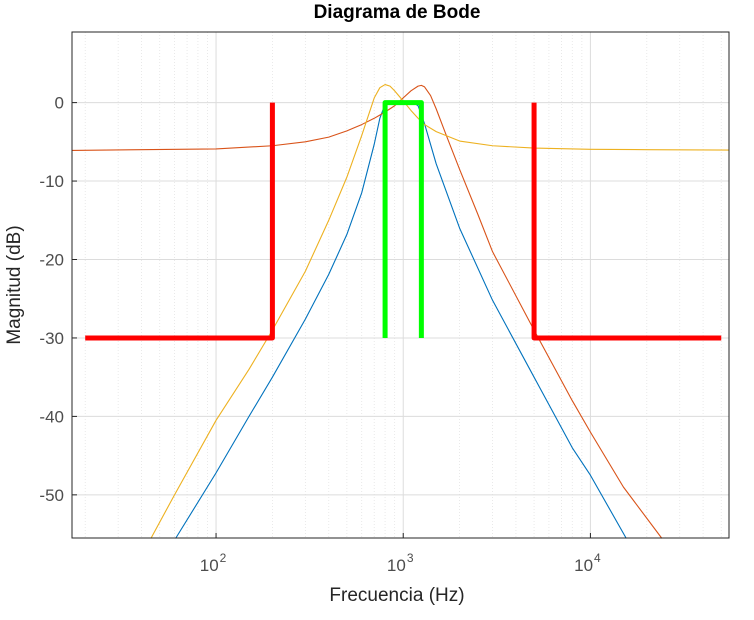  Describe the element at coordinates (587, 563) in the screenshot. I see `x-tick-label: 10⁴` at that location.